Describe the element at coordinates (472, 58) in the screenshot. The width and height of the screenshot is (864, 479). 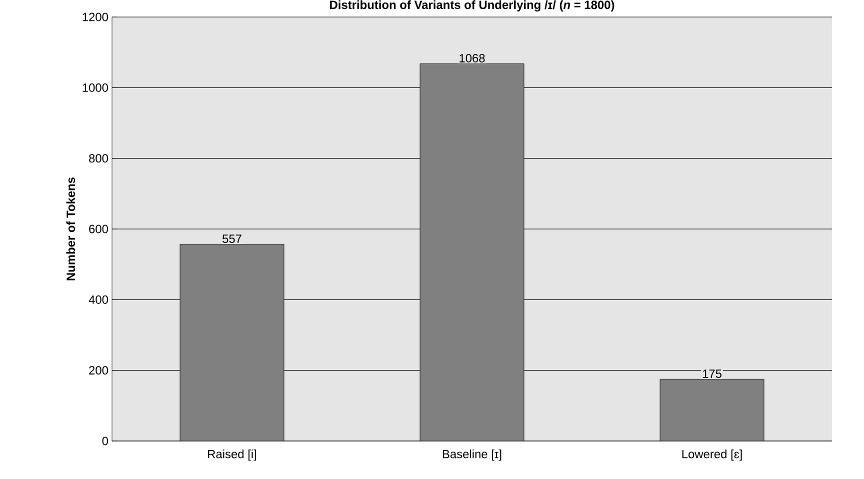
I see `data-label: 1068` at that location.